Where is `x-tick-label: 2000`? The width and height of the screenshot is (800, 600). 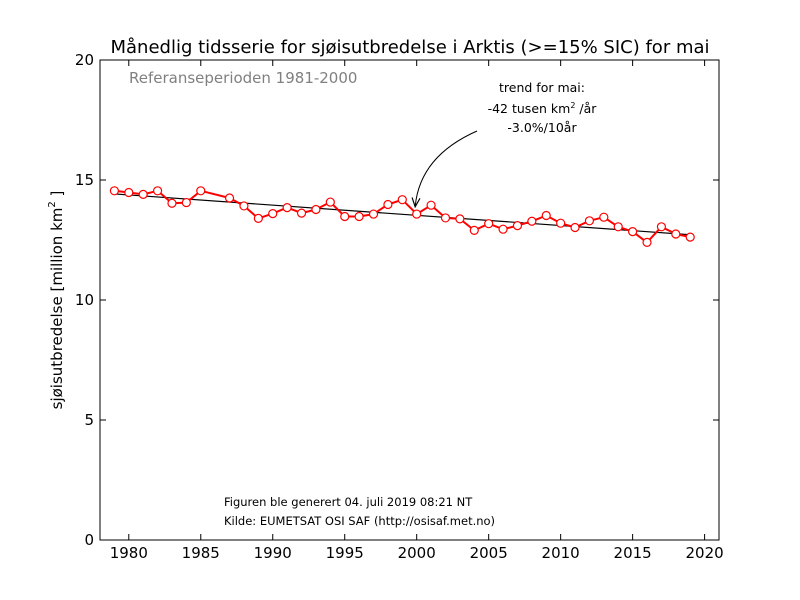 x-tick-label: 2000 is located at coordinates (417, 553).